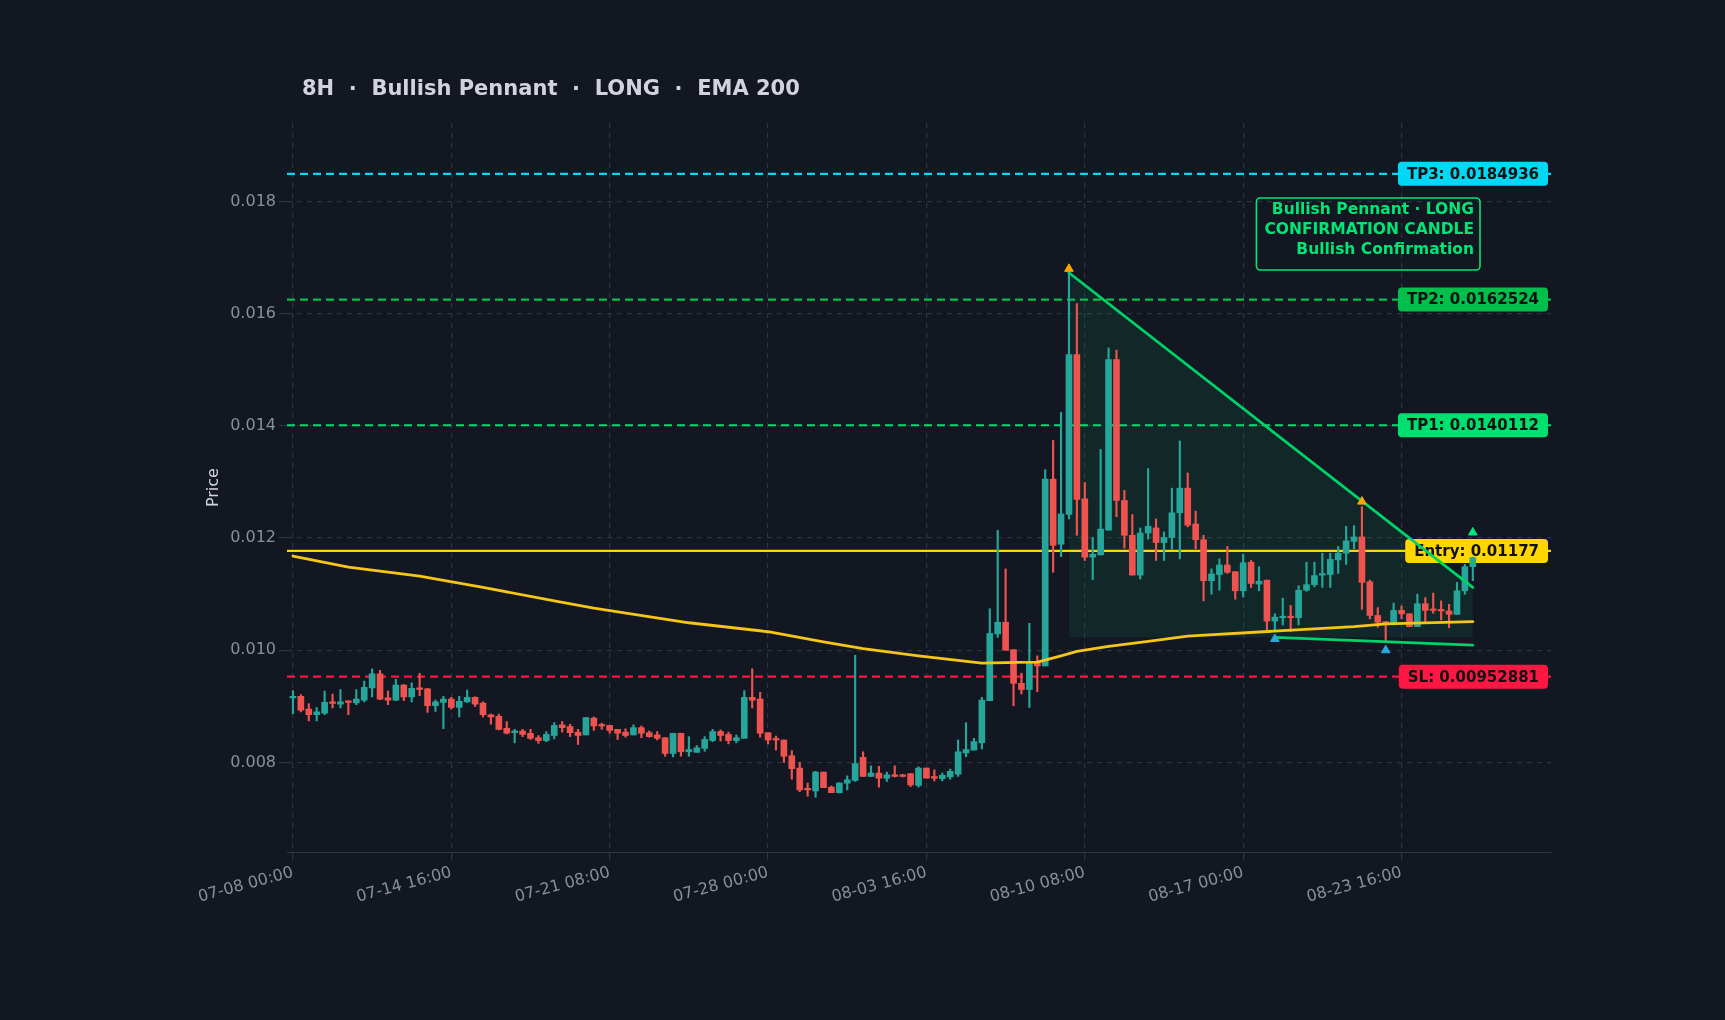  I want to click on y-axis-title: Price, so click(212, 488).